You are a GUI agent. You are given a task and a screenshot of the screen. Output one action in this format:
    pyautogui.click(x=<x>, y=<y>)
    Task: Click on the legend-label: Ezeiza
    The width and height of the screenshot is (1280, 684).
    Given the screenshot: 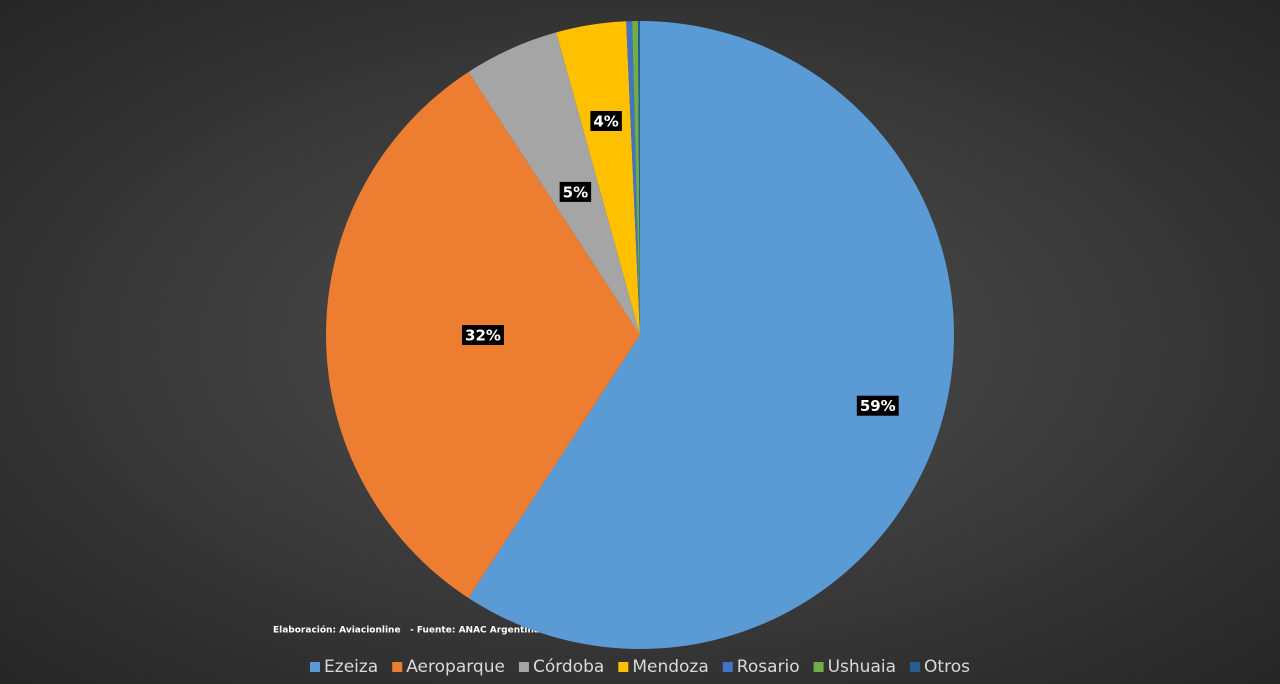 What is the action you would take?
    pyautogui.click(x=351, y=667)
    